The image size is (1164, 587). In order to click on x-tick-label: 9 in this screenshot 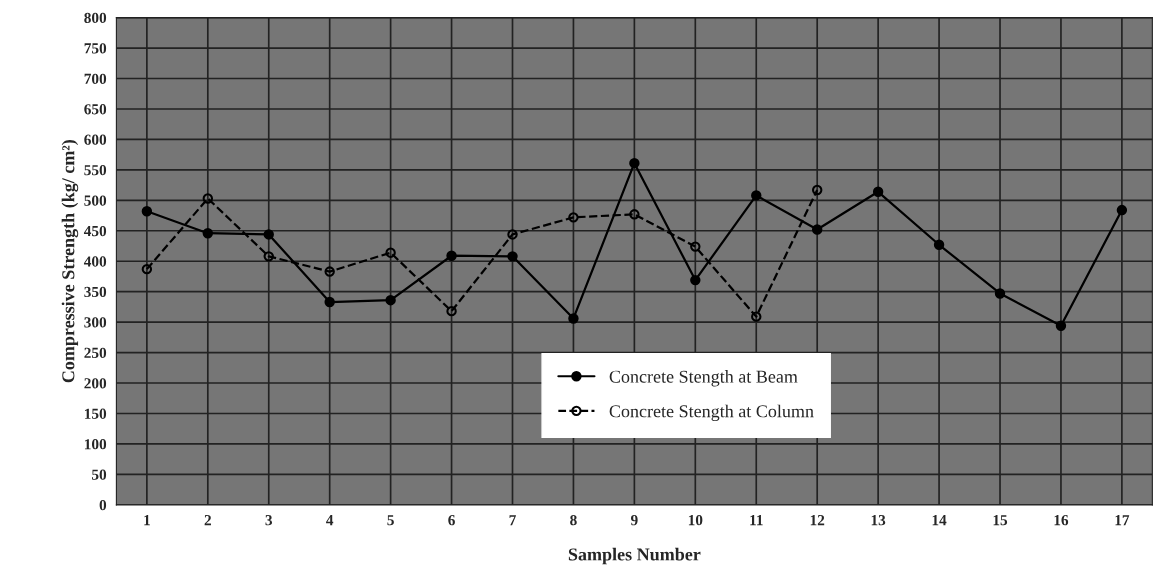, I will do `click(634, 520)`.